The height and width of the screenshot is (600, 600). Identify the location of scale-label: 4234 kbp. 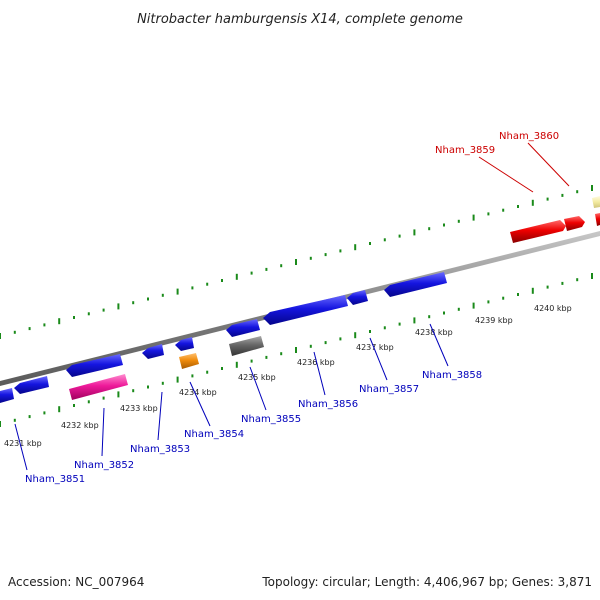
(198, 392).